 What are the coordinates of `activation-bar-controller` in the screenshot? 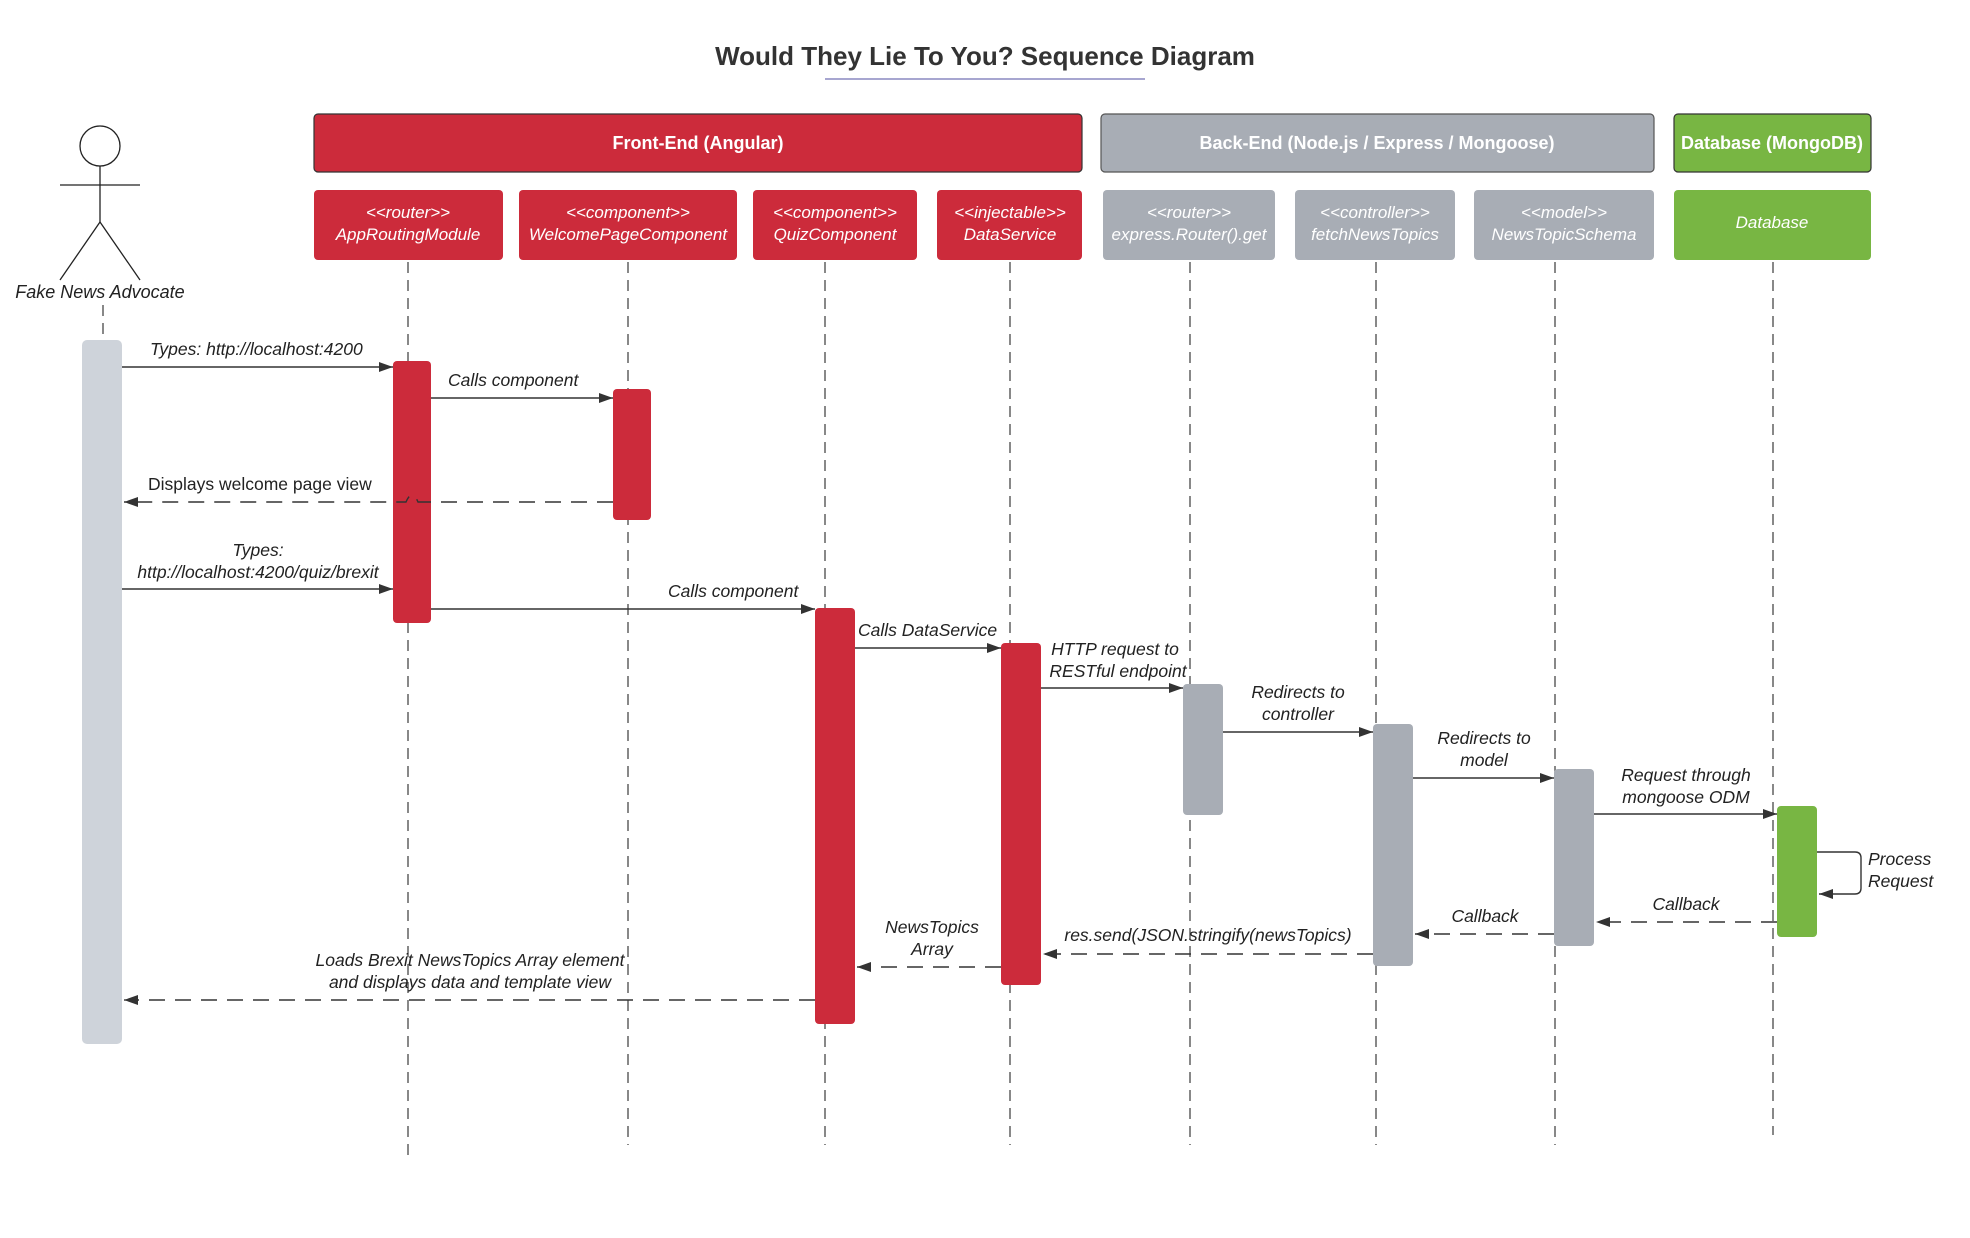 It's located at (1393, 845).